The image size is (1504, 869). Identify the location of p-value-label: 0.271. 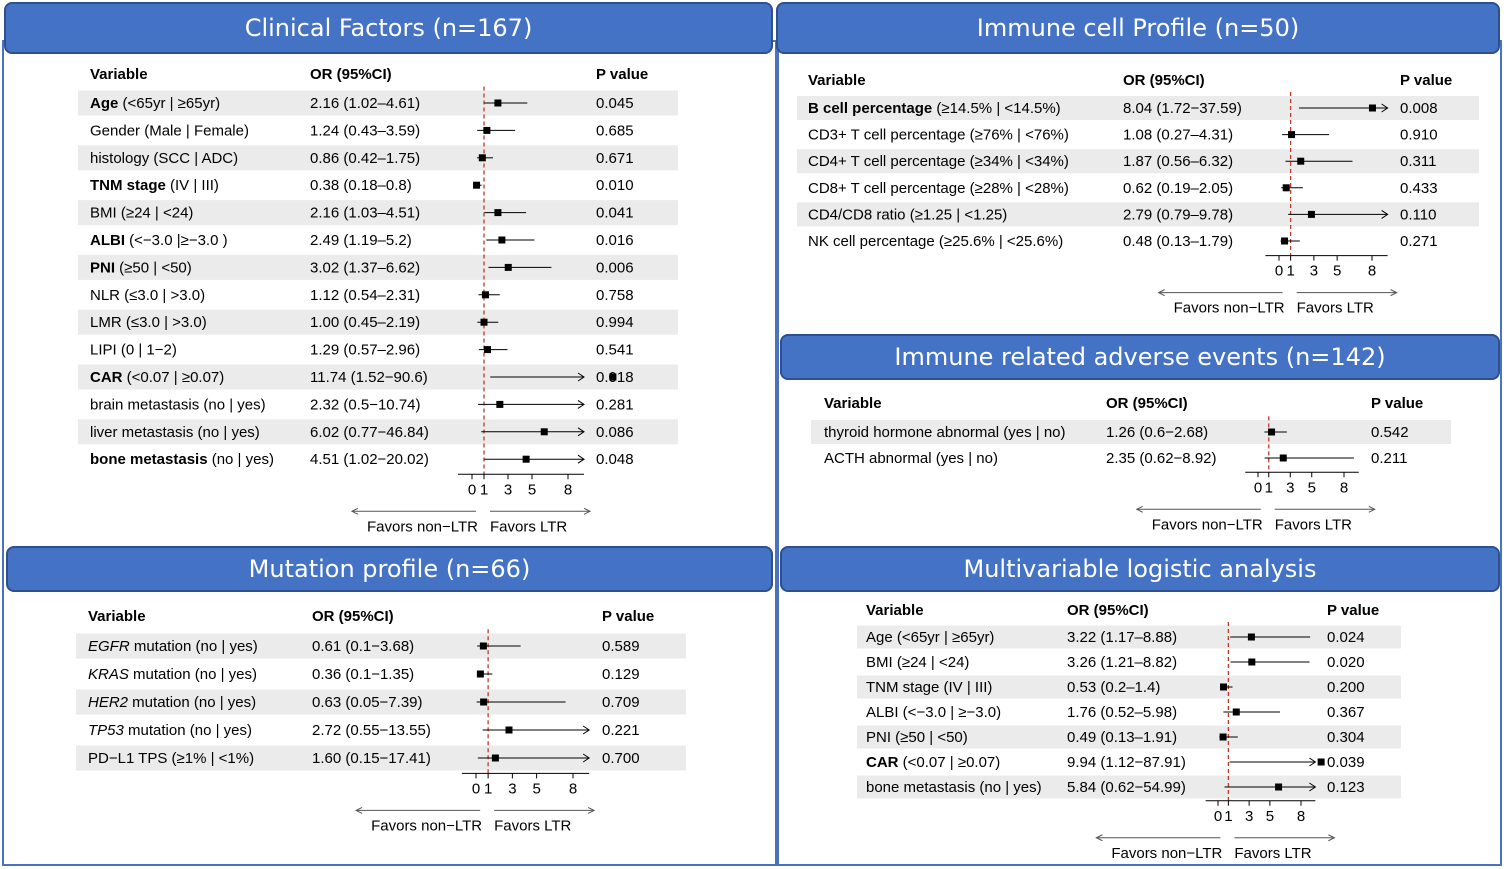
(1419, 241).